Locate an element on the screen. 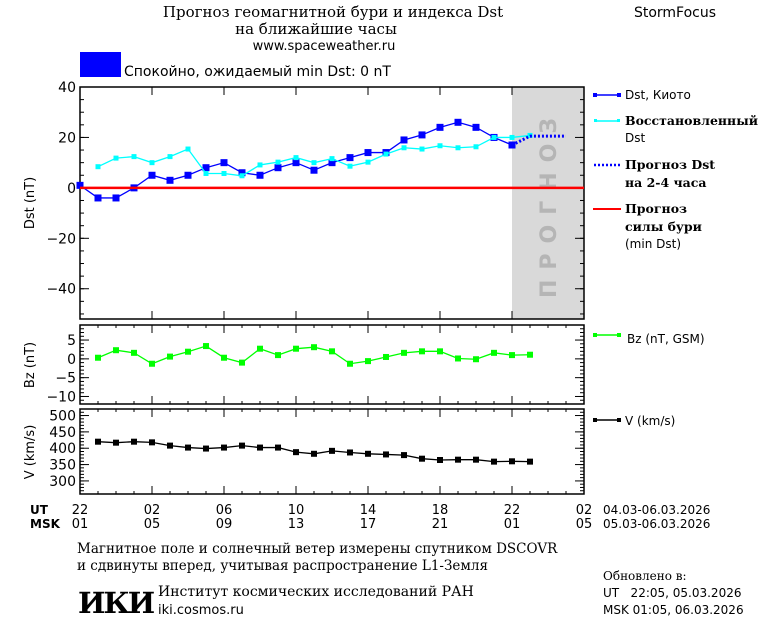 This screenshot has width=760, height=620. brand-label: StormFocus is located at coordinates (675, 13).